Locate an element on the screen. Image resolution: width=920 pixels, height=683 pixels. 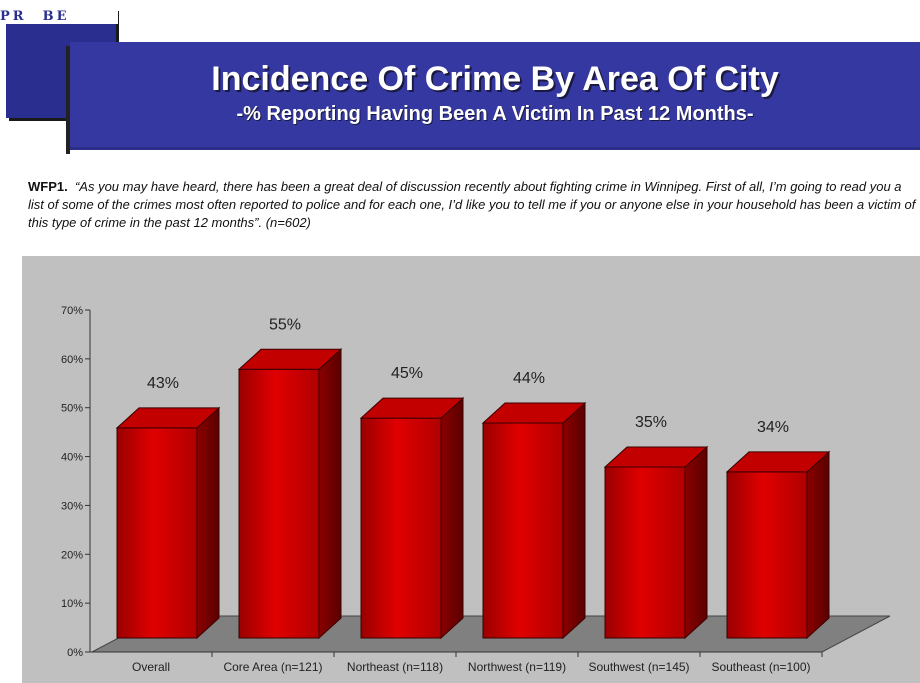
y-tick-label: 50% is located at coordinates (72, 409).